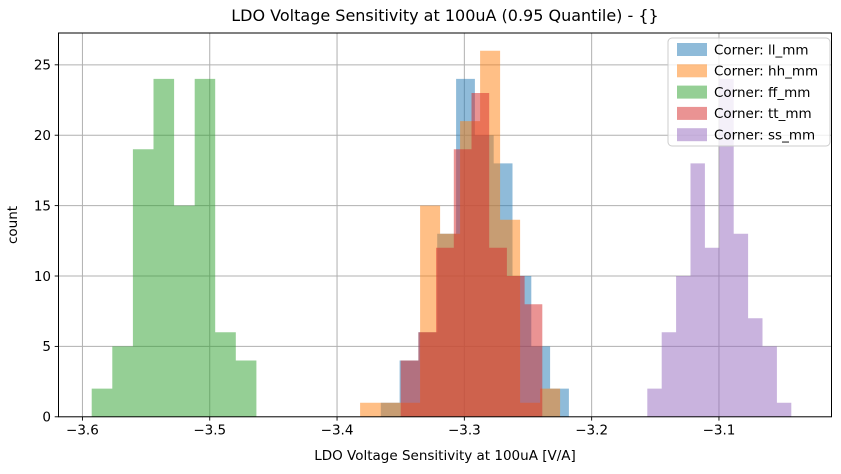 This screenshot has height=474, width=841. What do you see at coordinates (762, 93) in the screenshot?
I see `legend-label-ff_mm: Corner: ff_mm` at bounding box center [762, 93].